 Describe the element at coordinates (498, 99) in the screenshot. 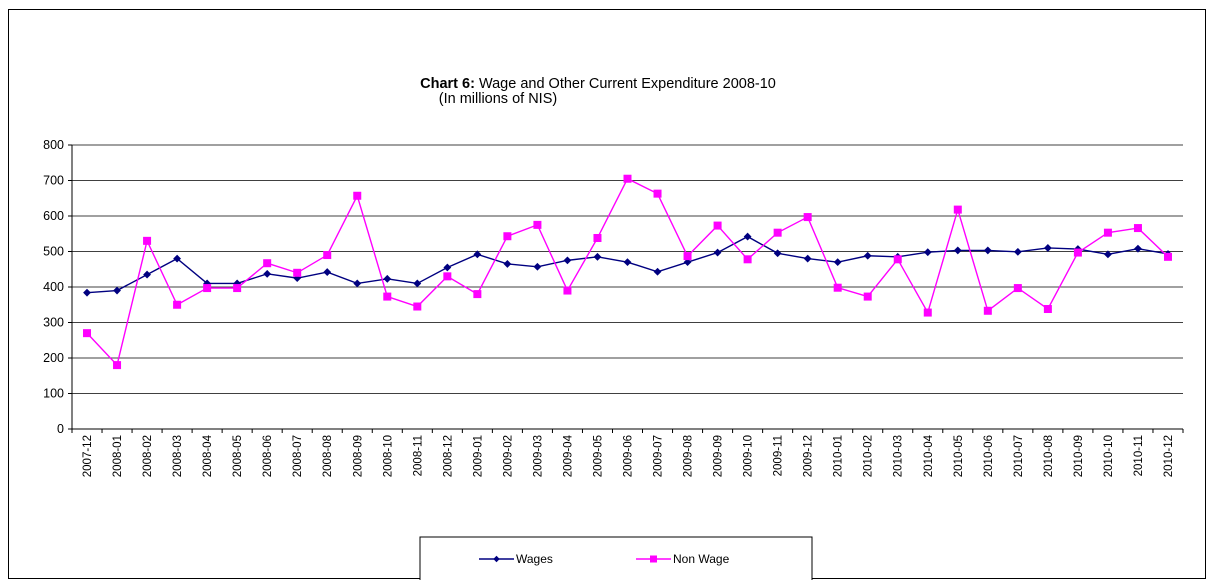

I see `chart-subtitle: (In millions of NIS)` at that location.